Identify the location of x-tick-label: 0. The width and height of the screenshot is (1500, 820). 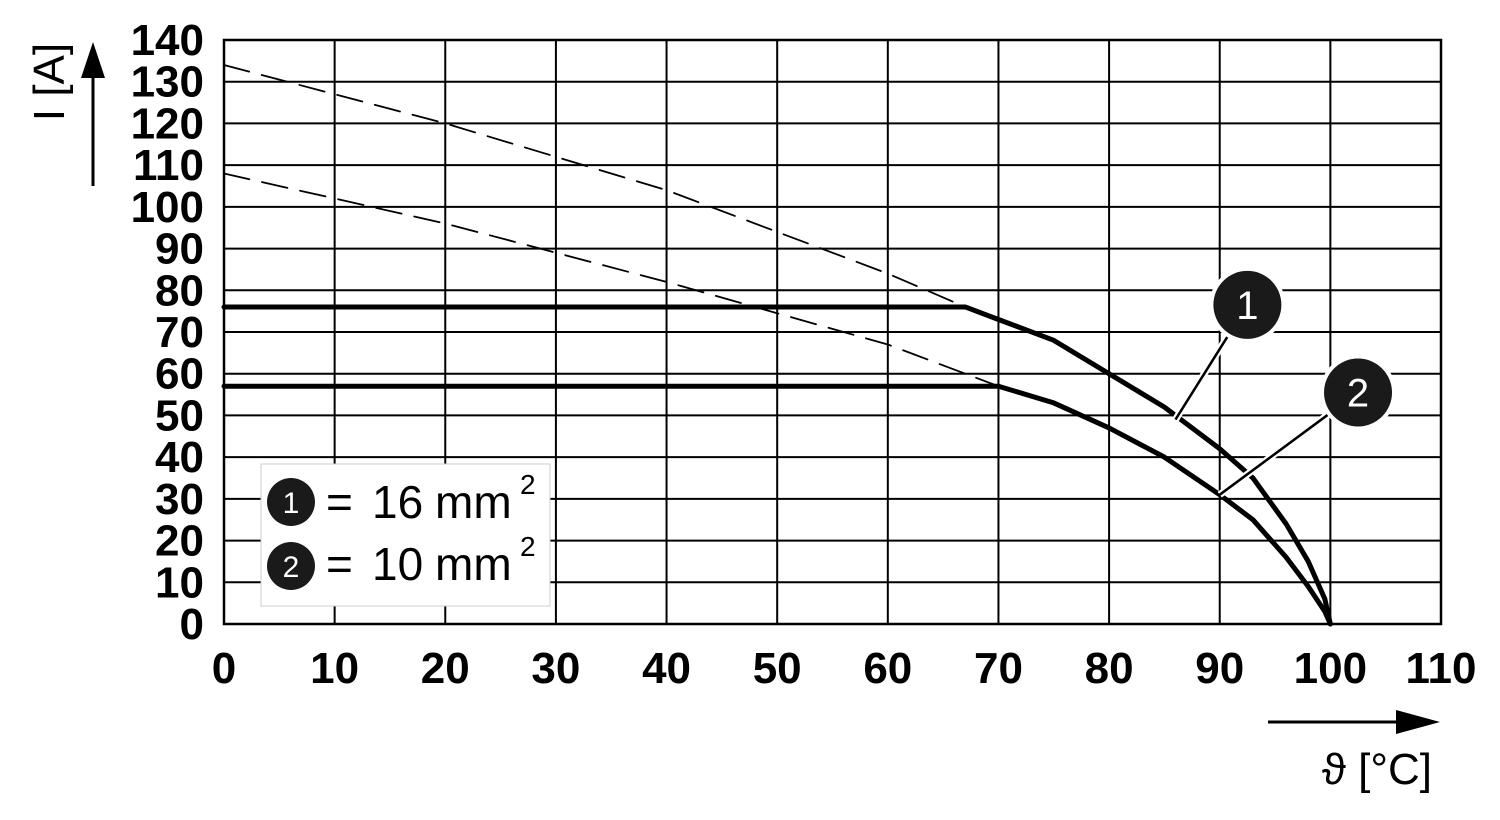
(224, 668).